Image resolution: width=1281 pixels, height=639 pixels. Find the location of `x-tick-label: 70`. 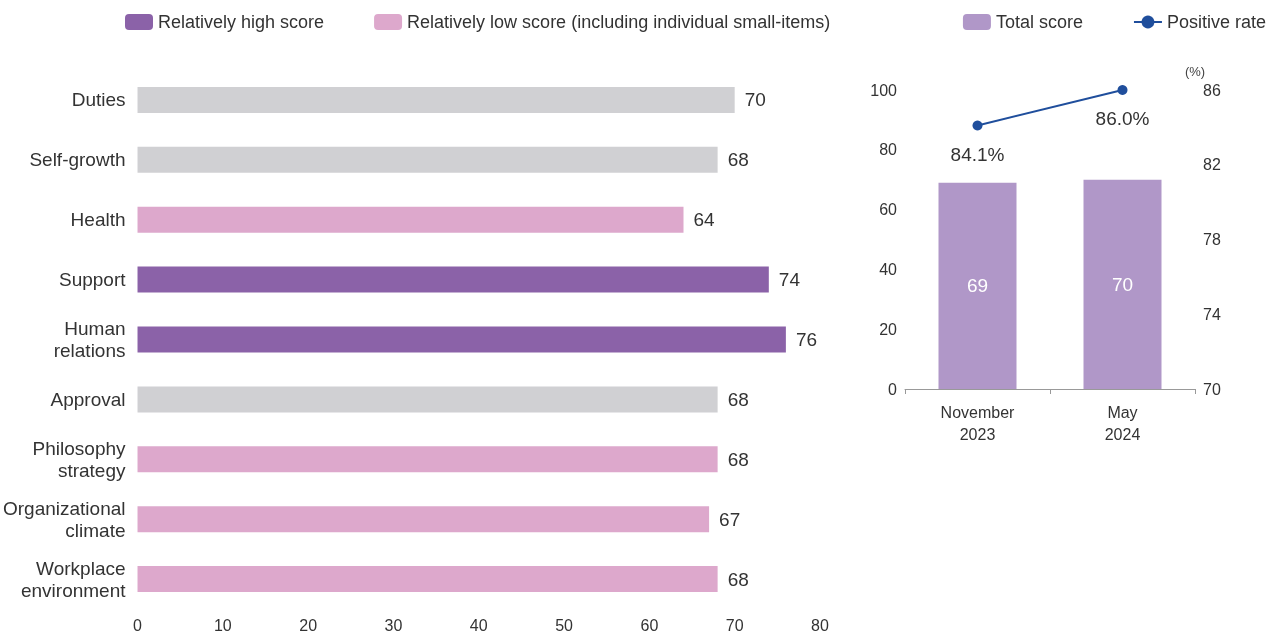

x-tick-label: 70 is located at coordinates (734, 625).